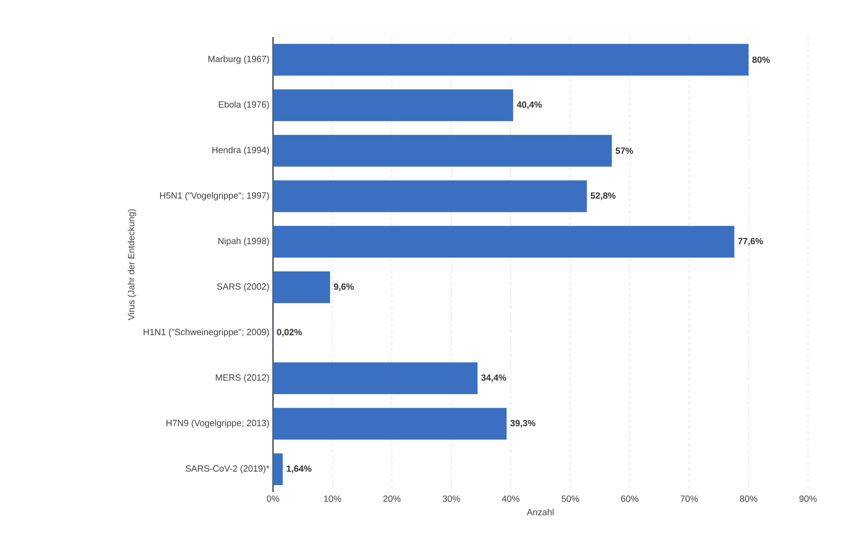 The width and height of the screenshot is (863, 555). I want to click on x-tick-label: 70%, so click(689, 499).